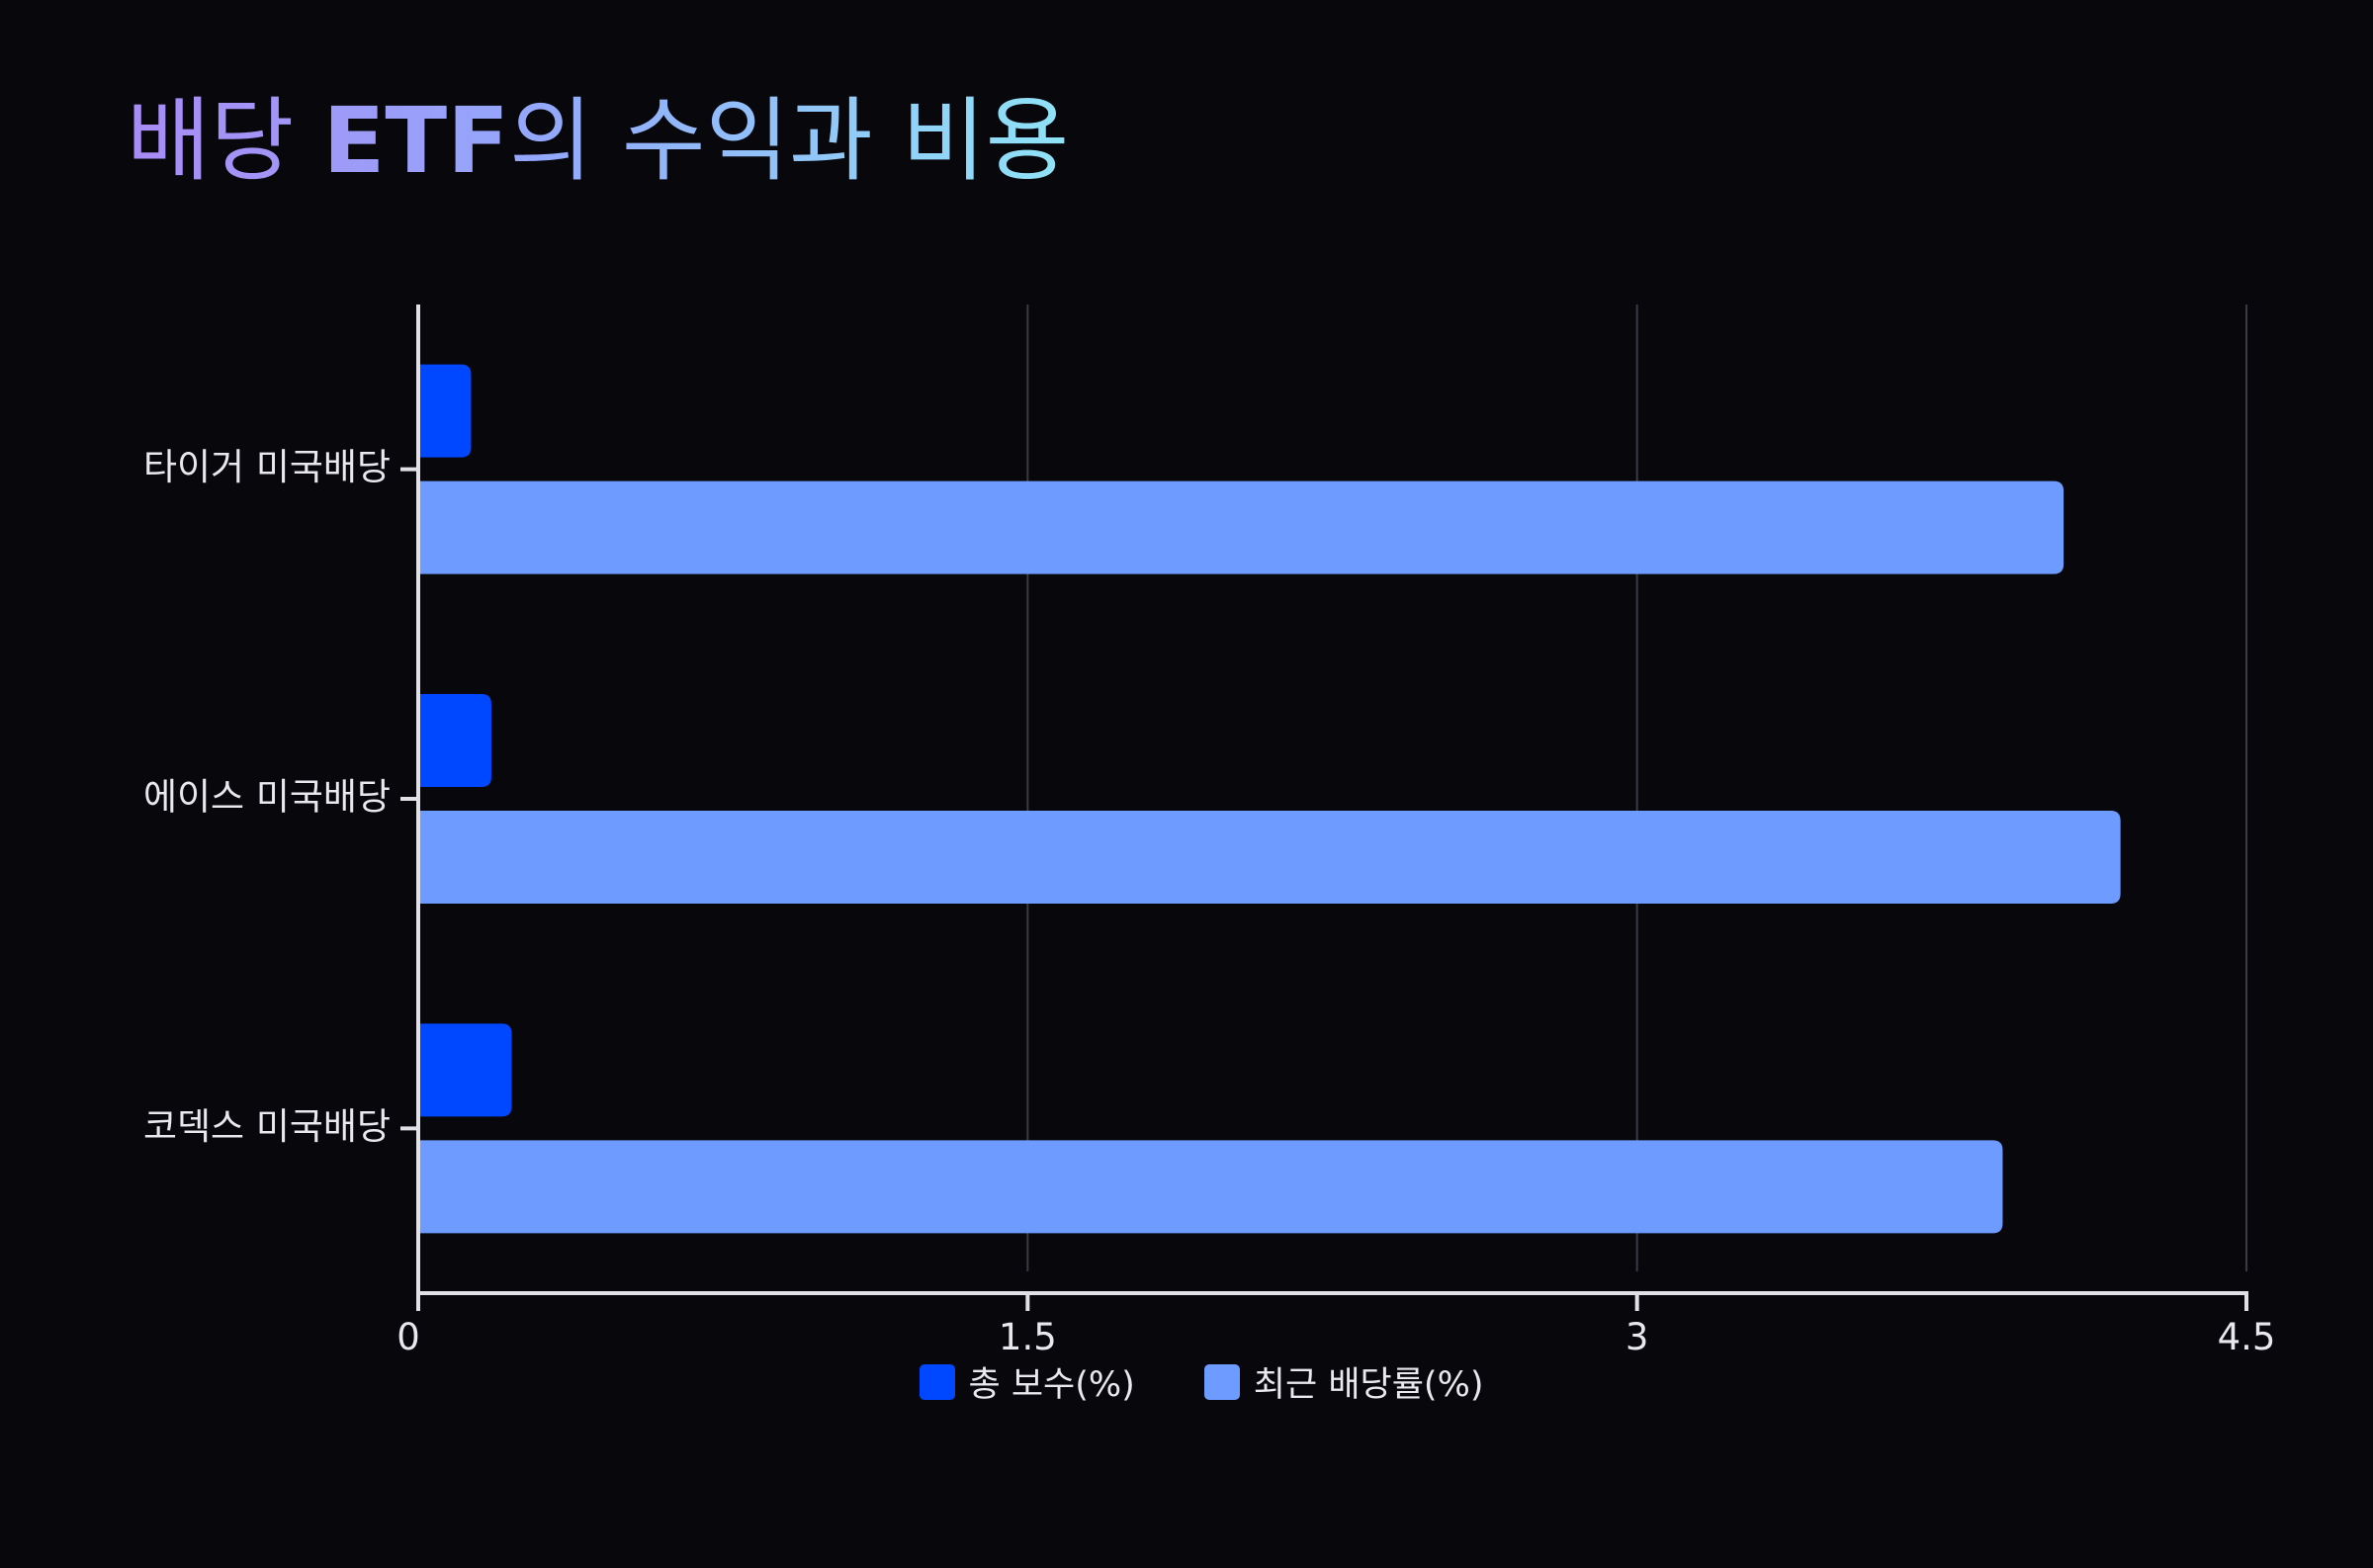  Describe the element at coordinates (1368, 1385) in the screenshot. I see `legend-label-1: 최근 배당률(%)` at that location.